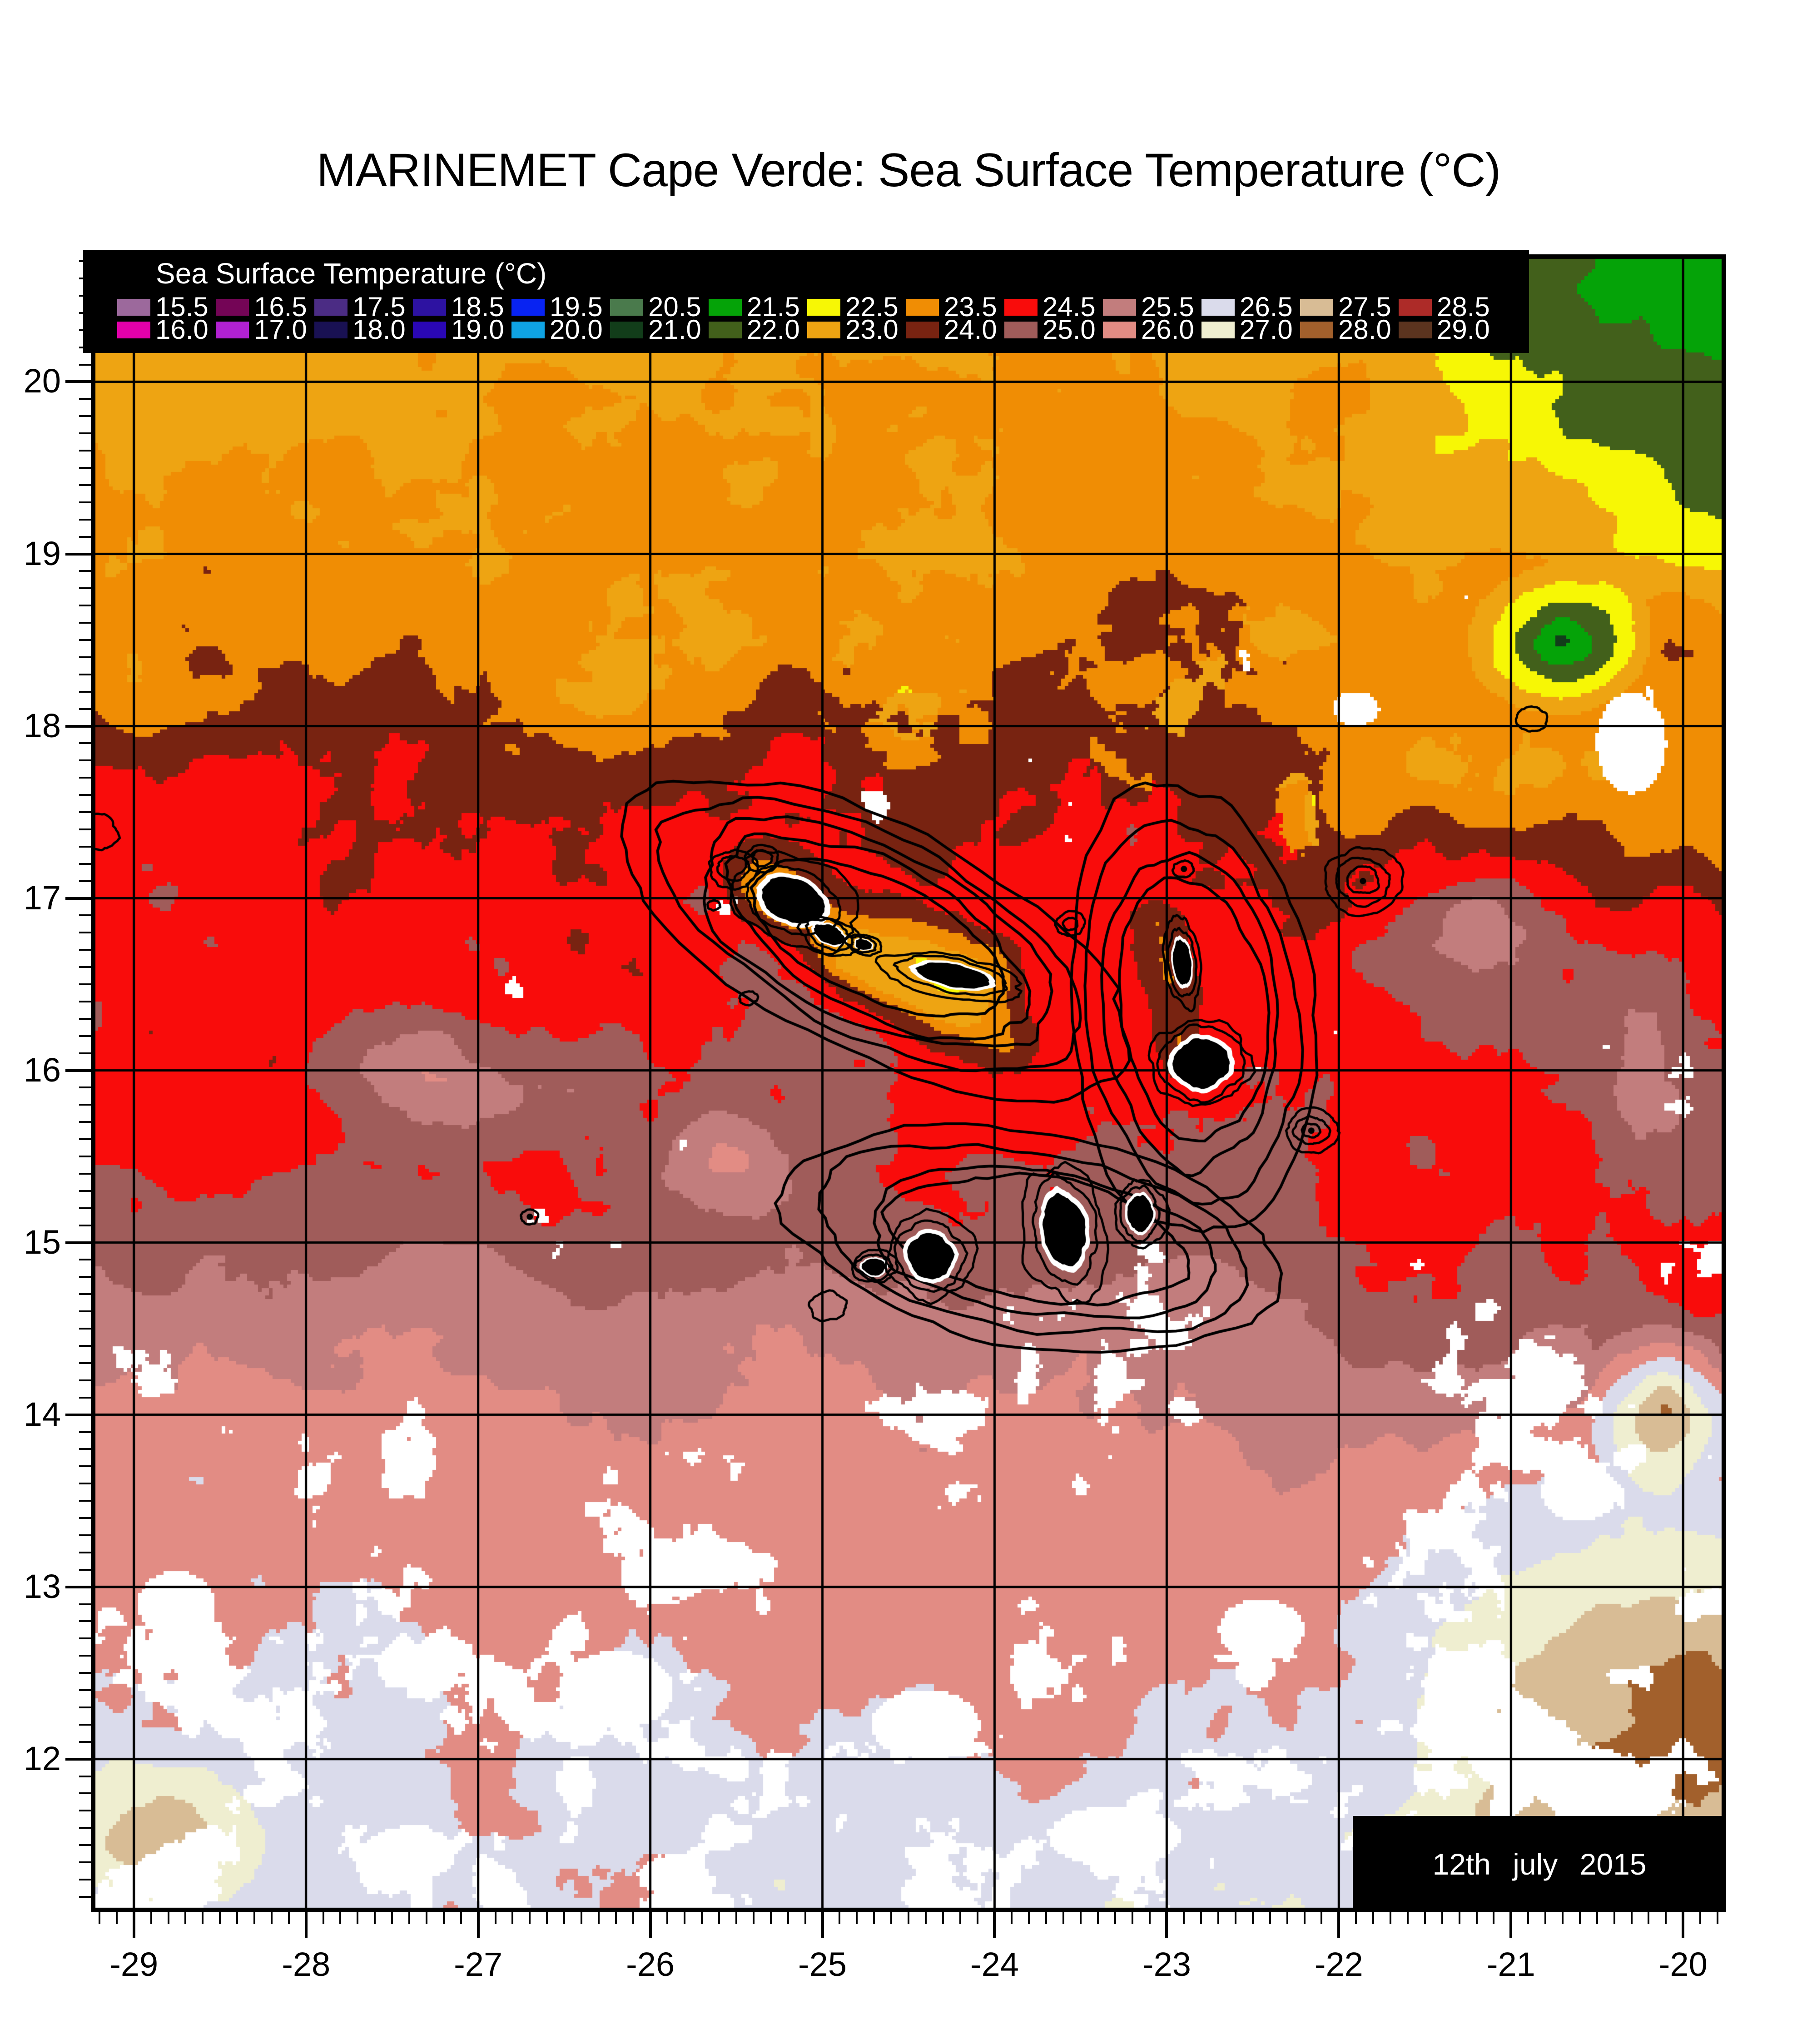  I want to click on y-tick-label-18: 18, so click(42, 725).